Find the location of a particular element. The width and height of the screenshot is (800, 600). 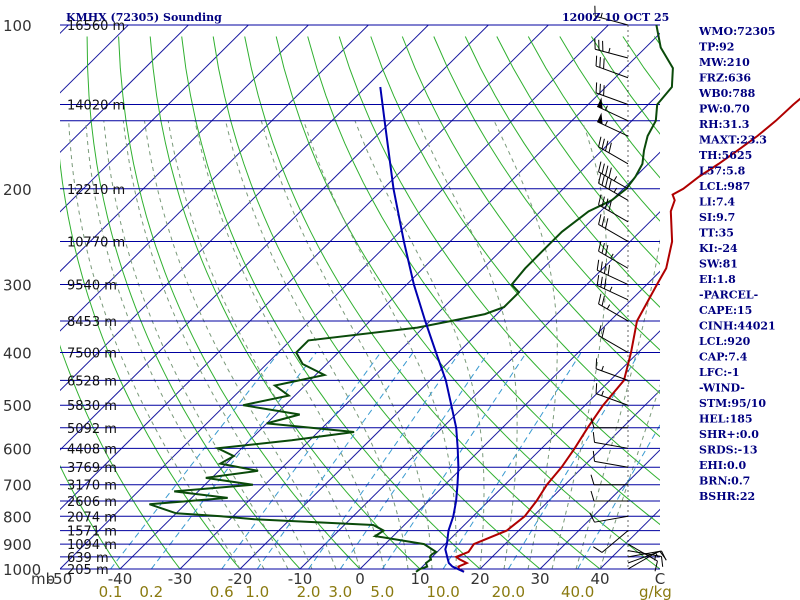

height-label: 2074 m is located at coordinates (92, 517).